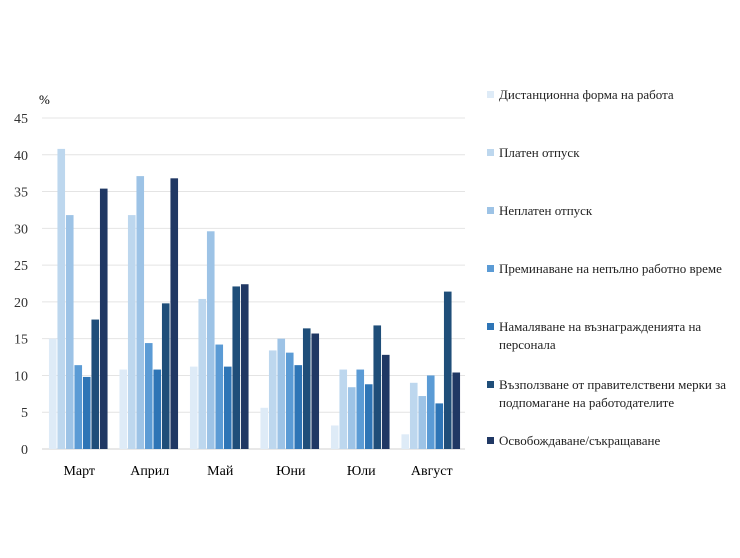  I want to click on legend-label: Освобождаване/съкращаване, so click(580, 440).